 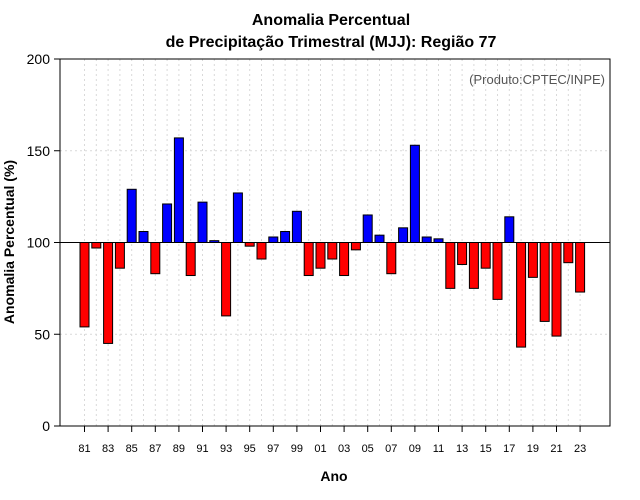 I want to click on chart-title-line-1: Anomalia Percentual, so click(x=331, y=20).